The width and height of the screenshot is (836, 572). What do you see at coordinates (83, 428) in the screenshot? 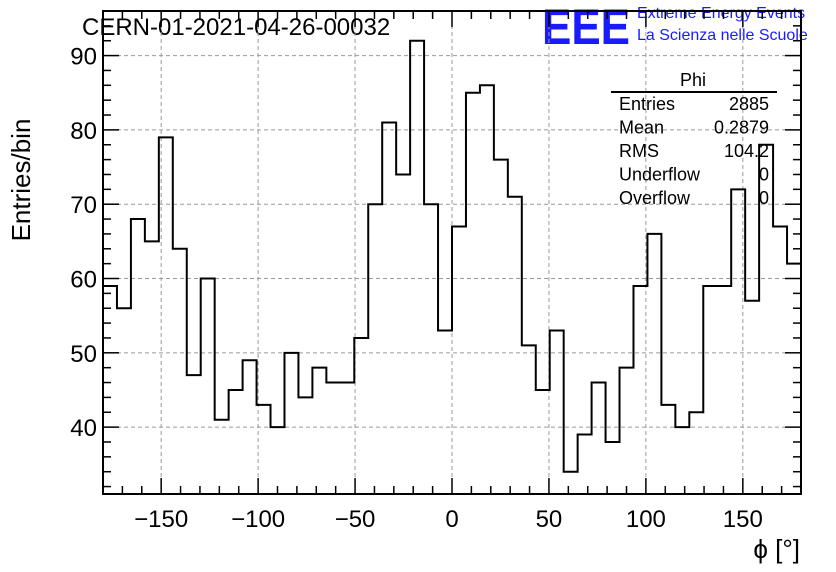
I see `y-tick-label: 40` at bounding box center [83, 428].